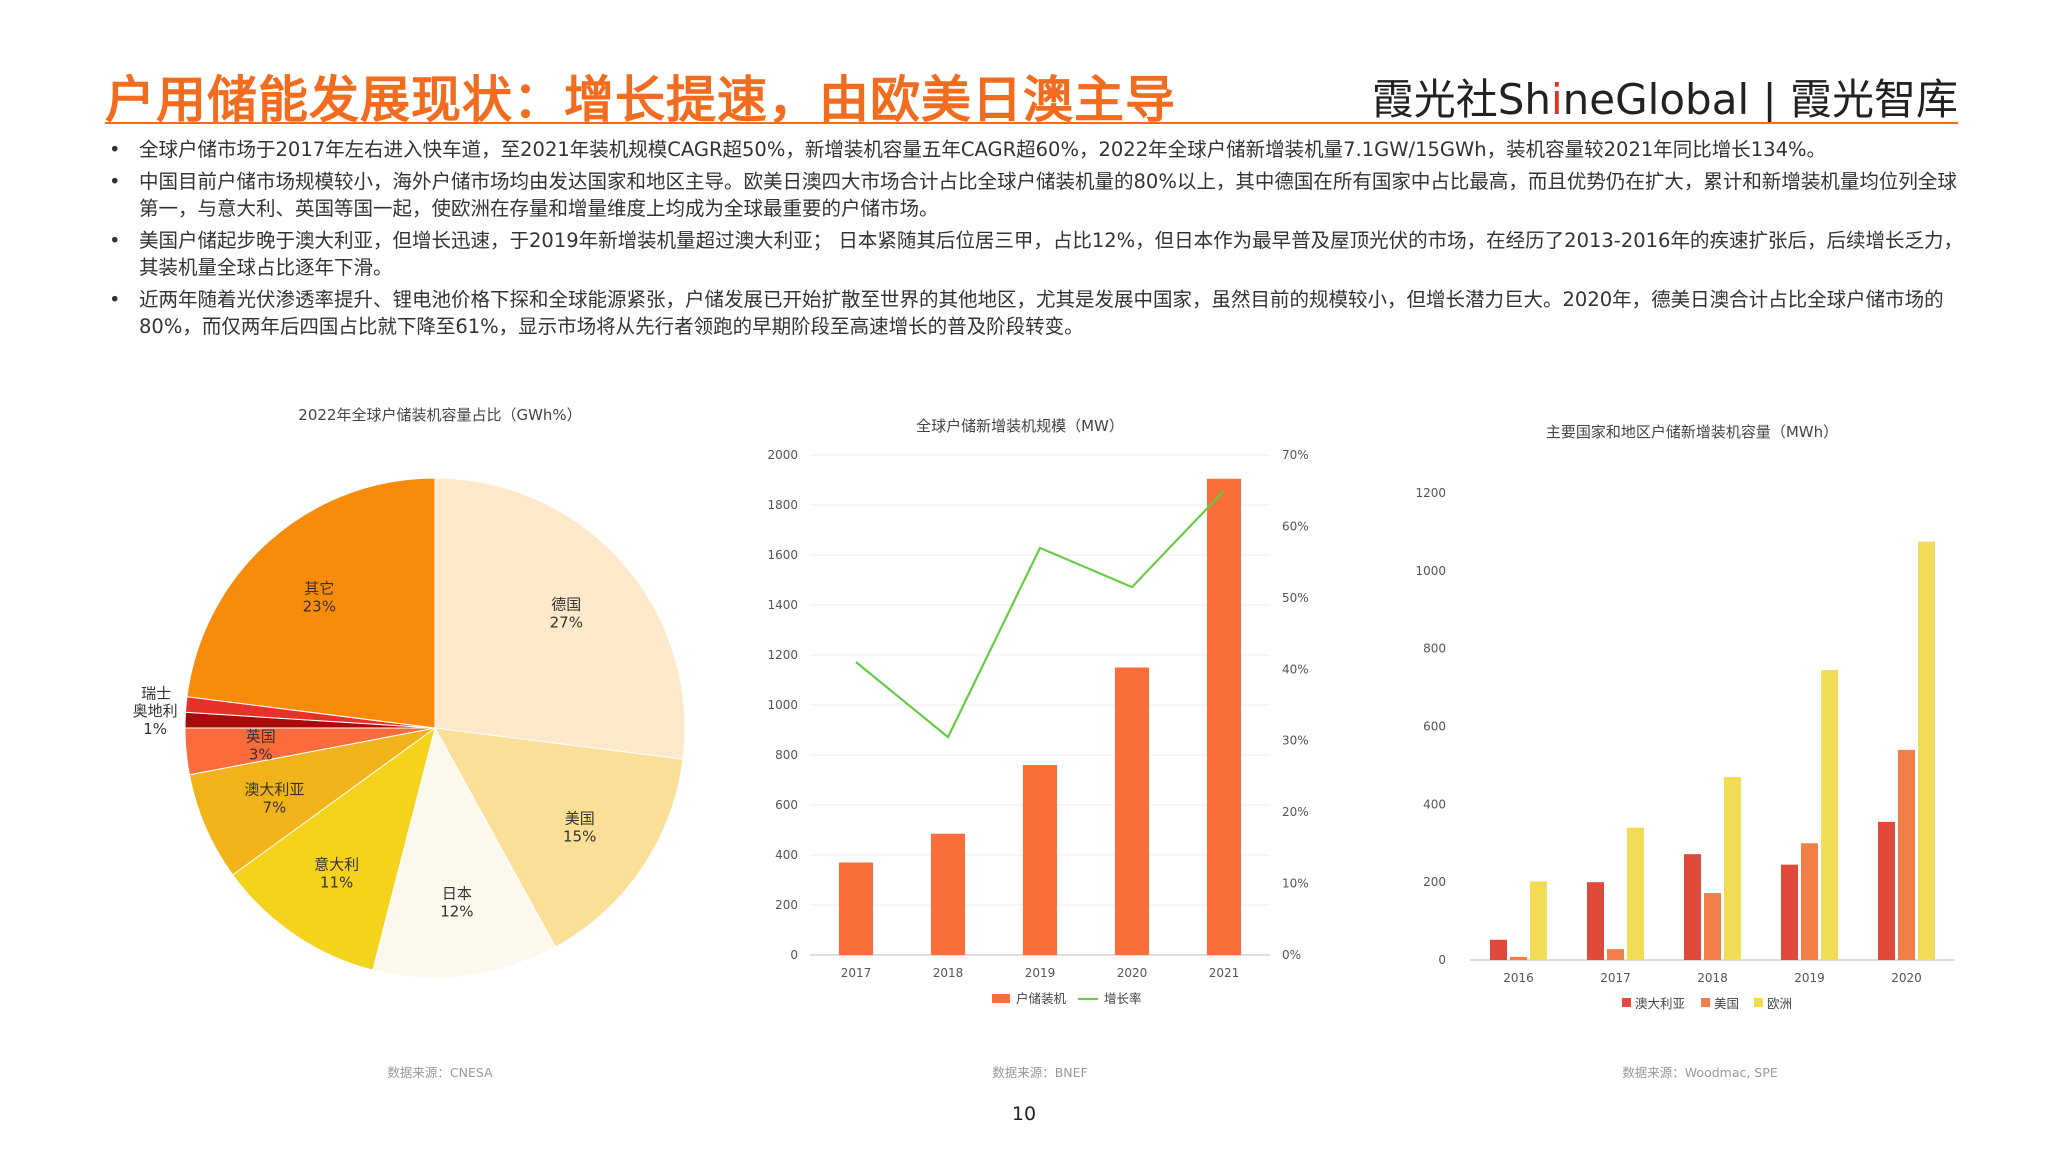 This screenshot has width=2048, height=1152. I want to click on legend-label: 增长率, so click(1123, 998).